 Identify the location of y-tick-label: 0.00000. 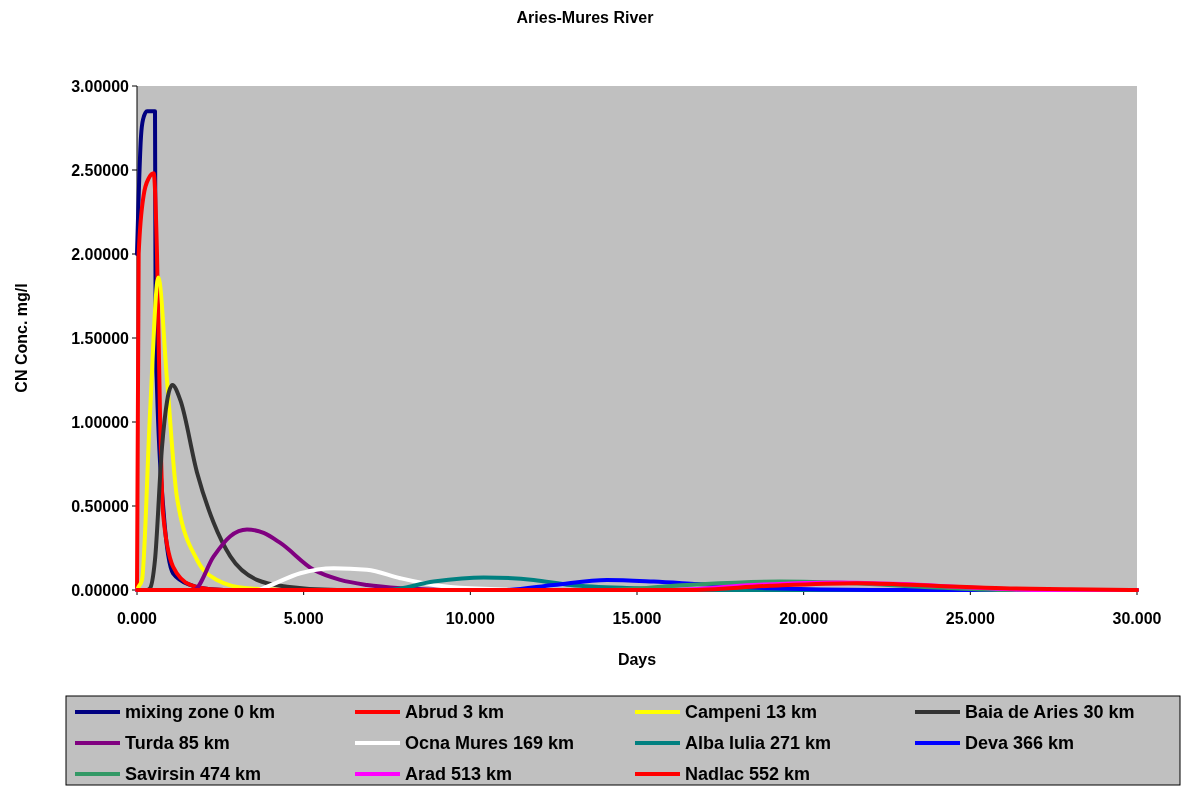
(100, 590).